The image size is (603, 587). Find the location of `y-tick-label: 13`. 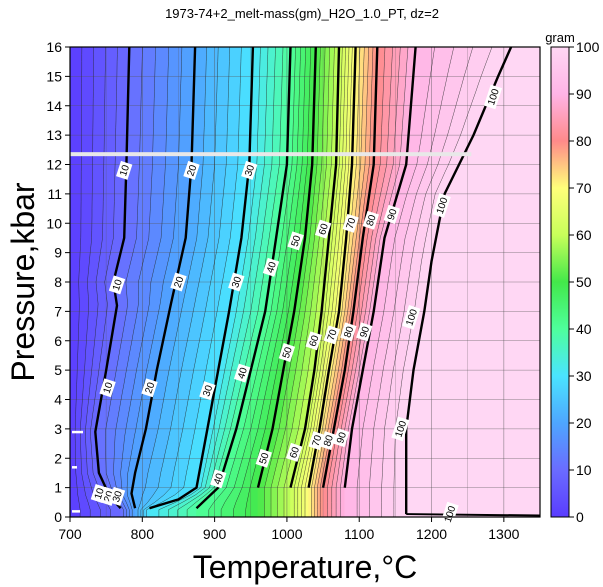

y-tick-label: 13 is located at coordinates (54, 135).